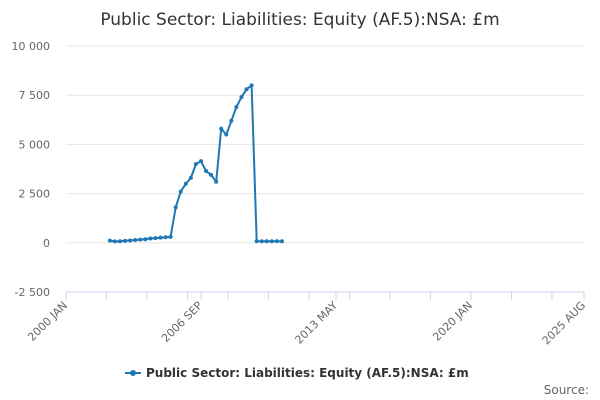 The height and width of the screenshot is (400, 600). I want to click on y-tick-label: -2 500, so click(32, 292).